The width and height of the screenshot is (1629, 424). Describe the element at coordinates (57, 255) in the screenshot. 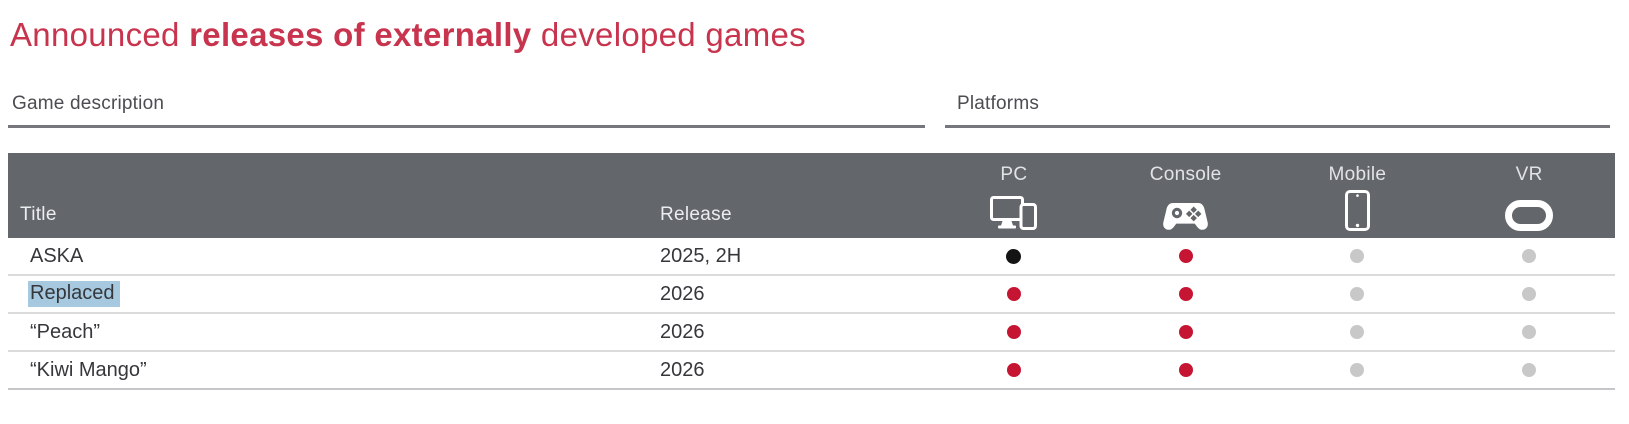

I see `game-title: ASKA` at that location.